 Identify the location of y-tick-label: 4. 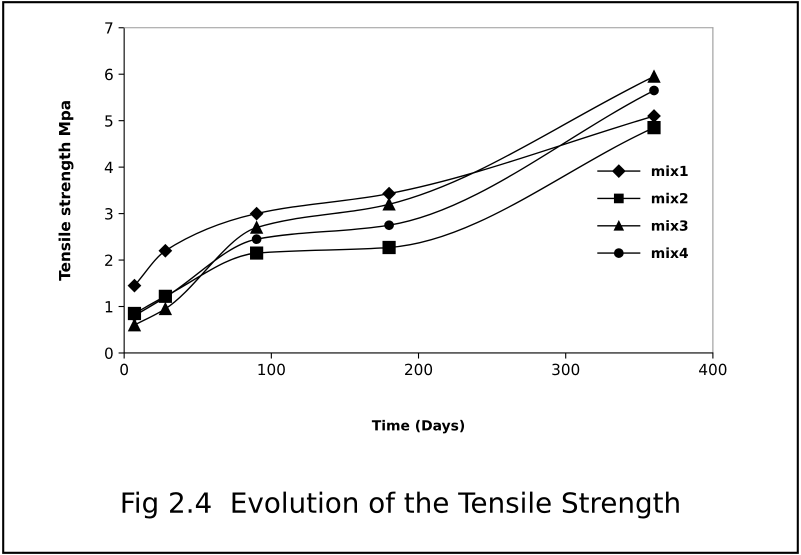
(108, 167).